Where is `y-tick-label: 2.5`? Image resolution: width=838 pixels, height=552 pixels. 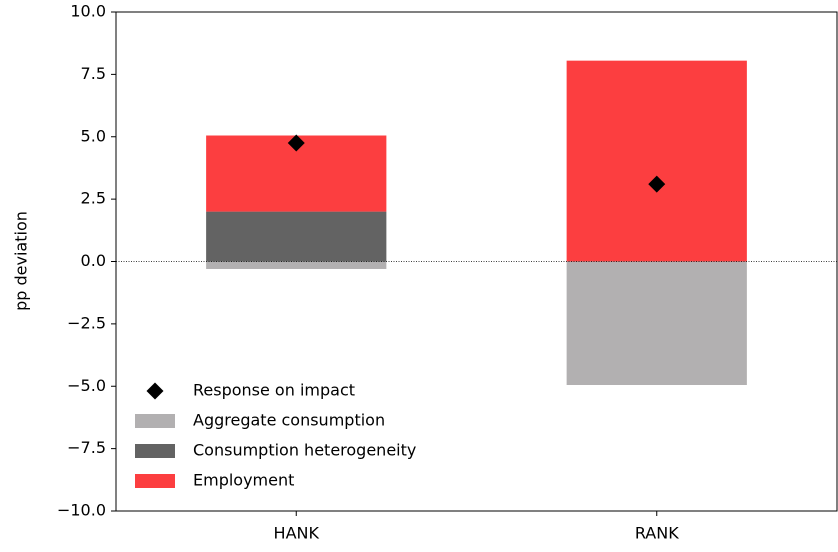 y-tick-label: 2.5 is located at coordinates (93, 198).